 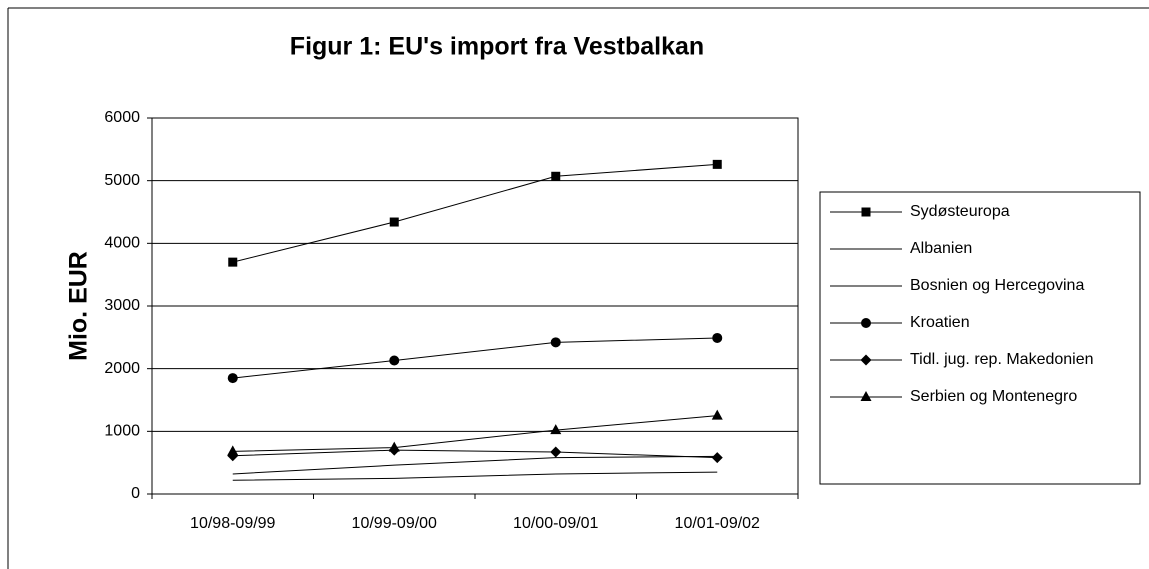 What do you see at coordinates (79, 306) in the screenshot?
I see `y-axis-label: Mio. EUR` at bounding box center [79, 306].